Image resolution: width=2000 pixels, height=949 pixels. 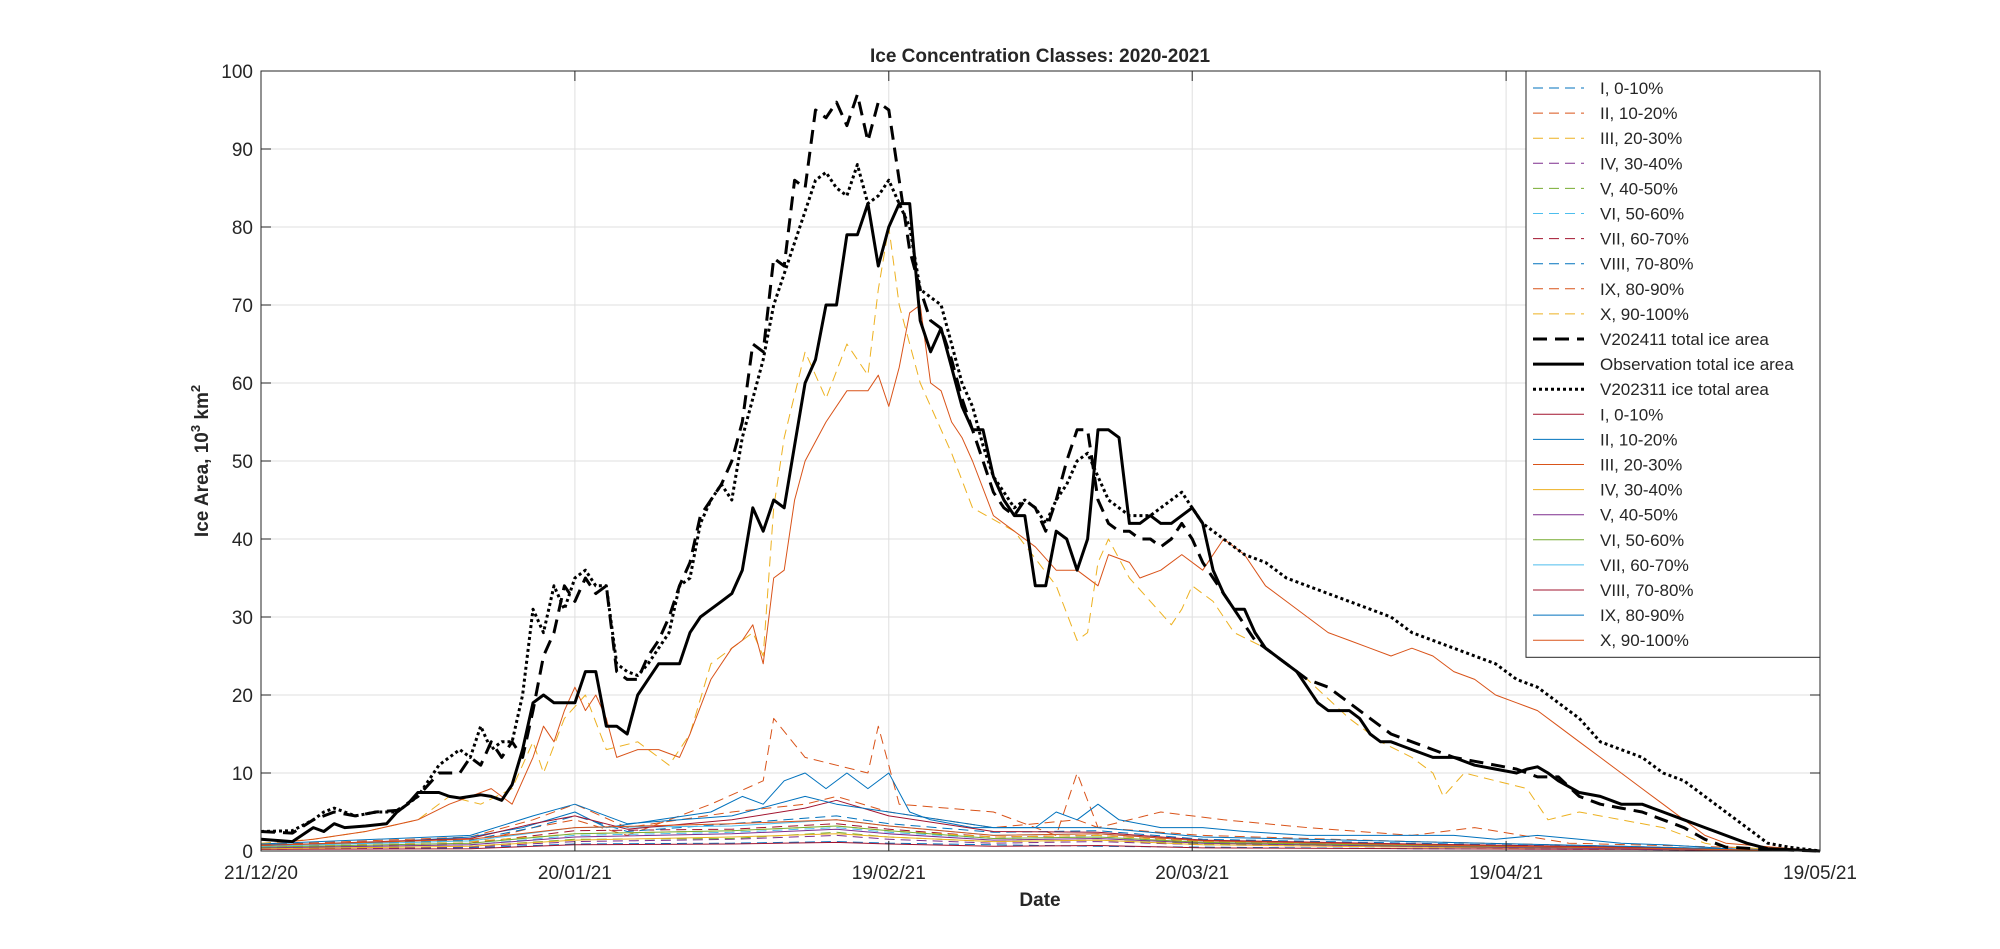 I want to click on x-axis-label: Date, so click(x=1039, y=900).